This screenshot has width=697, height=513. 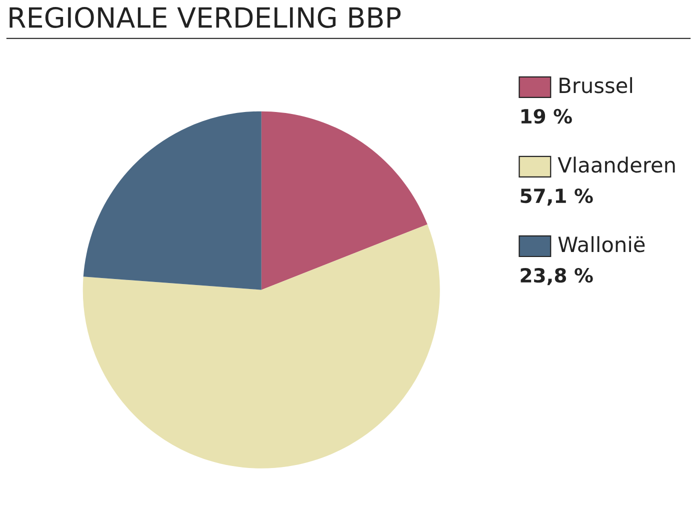 What do you see at coordinates (556, 197) in the screenshot?
I see `data-label: 57,1 %` at bounding box center [556, 197].